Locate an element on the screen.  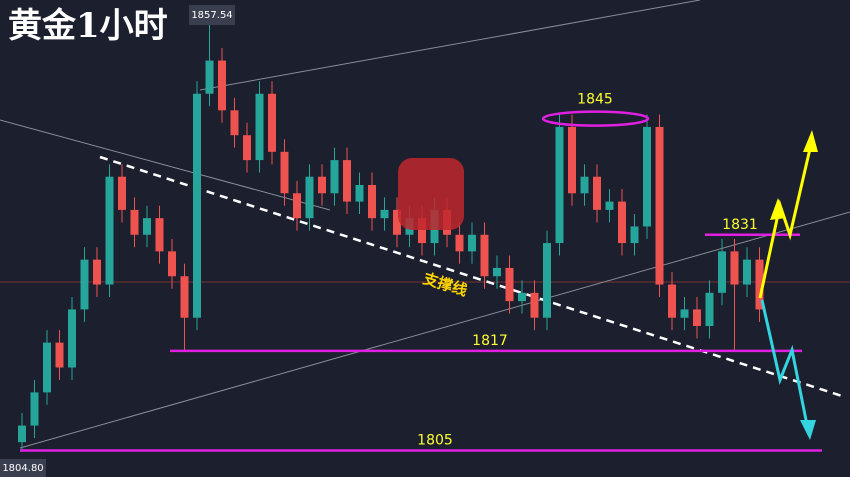
level-label: 1845 is located at coordinates (595, 100).